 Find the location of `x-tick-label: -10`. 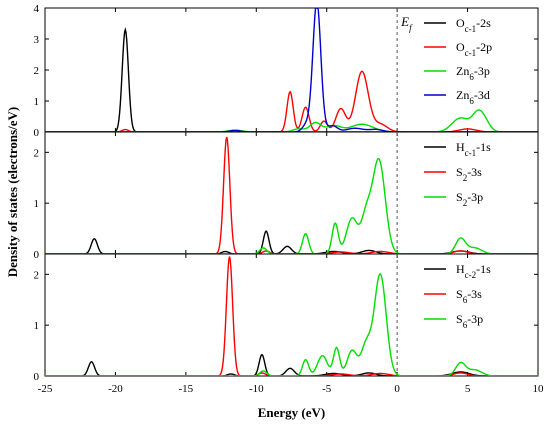

x-tick-label: -10 is located at coordinates (256, 389).